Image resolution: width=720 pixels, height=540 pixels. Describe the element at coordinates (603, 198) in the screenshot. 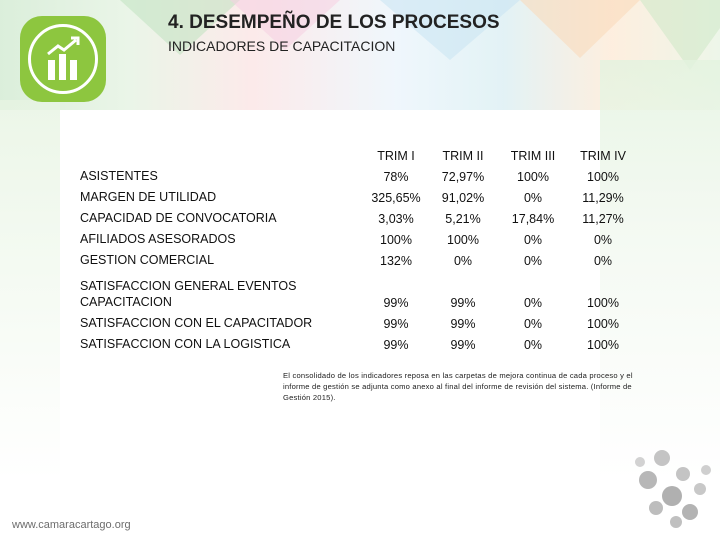

I see `cell-value: 11,29%` at that location.